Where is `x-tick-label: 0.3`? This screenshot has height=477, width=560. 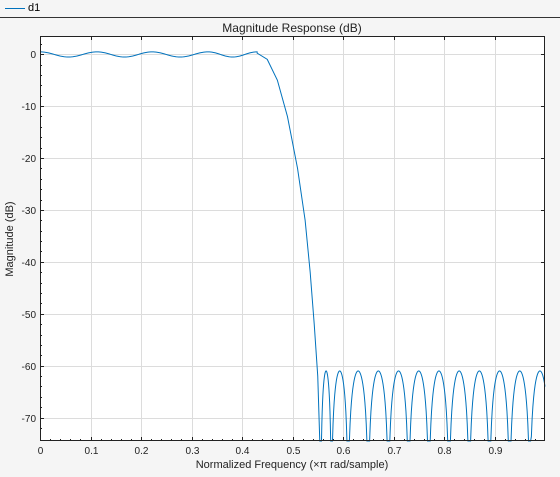 x-tick-label: 0.3 is located at coordinates (193, 451).